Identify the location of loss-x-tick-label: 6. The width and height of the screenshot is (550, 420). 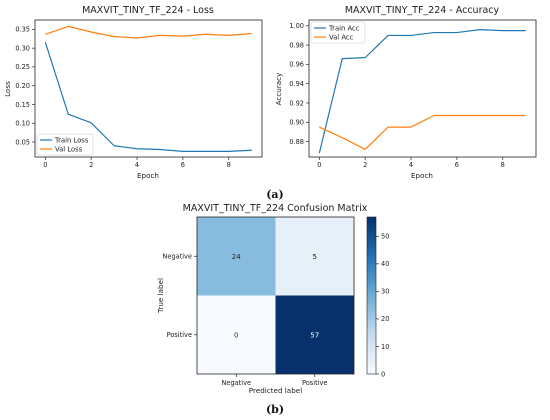
(183, 165).